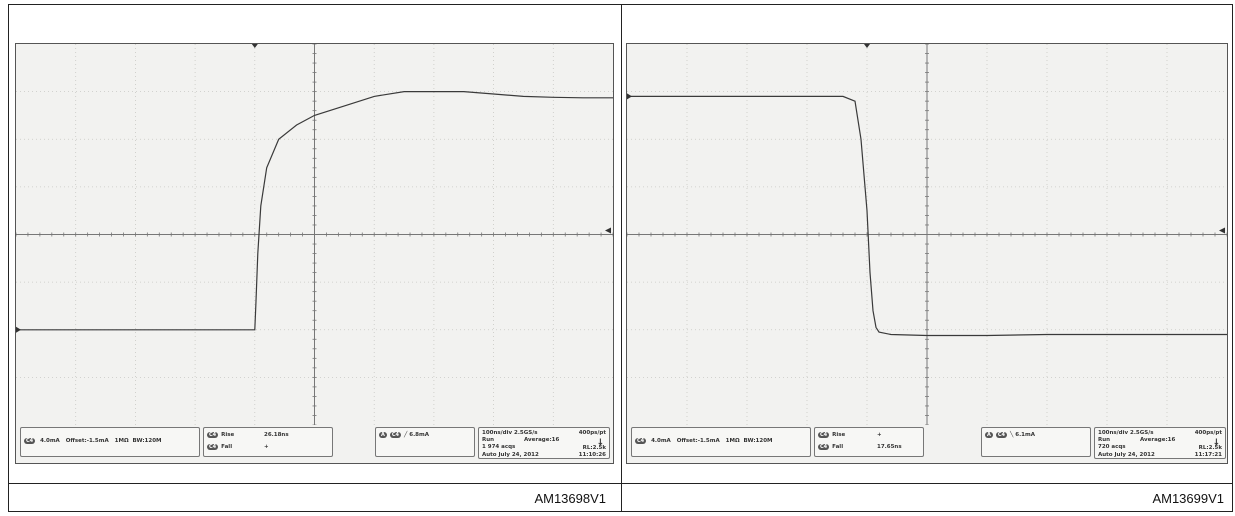 Image resolution: width=1235 pixels, height=516 pixels. Describe the element at coordinates (268, 442) in the screenshot. I see `measurement-box: C4 Rise 26.18ns C4 Fall +` at that location.